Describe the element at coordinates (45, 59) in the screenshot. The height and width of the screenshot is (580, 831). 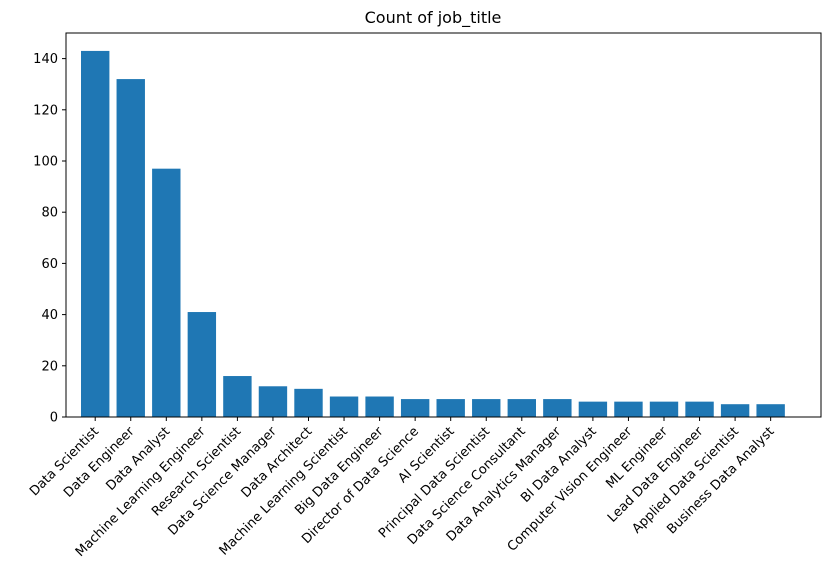
I see `y-tick-label: 140` at that location.